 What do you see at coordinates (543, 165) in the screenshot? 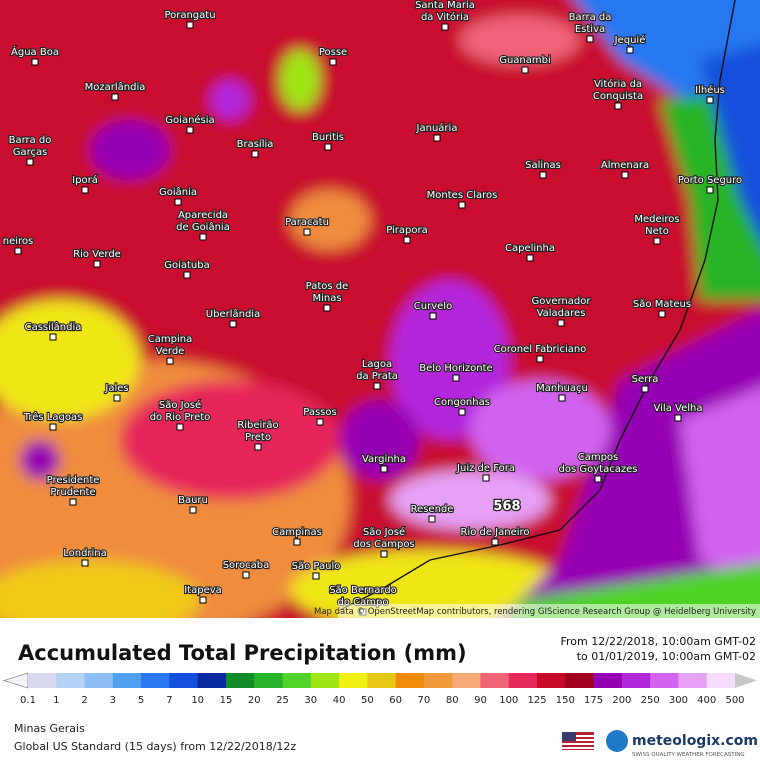
I see `place-name: Salinas` at bounding box center [543, 165].